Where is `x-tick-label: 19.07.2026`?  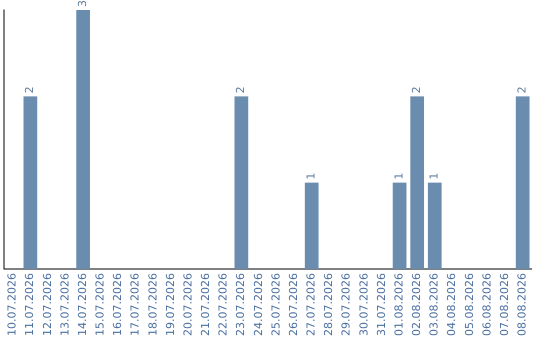 x-tick-label: 19.07.2026 is located at coordinates (170, 304).